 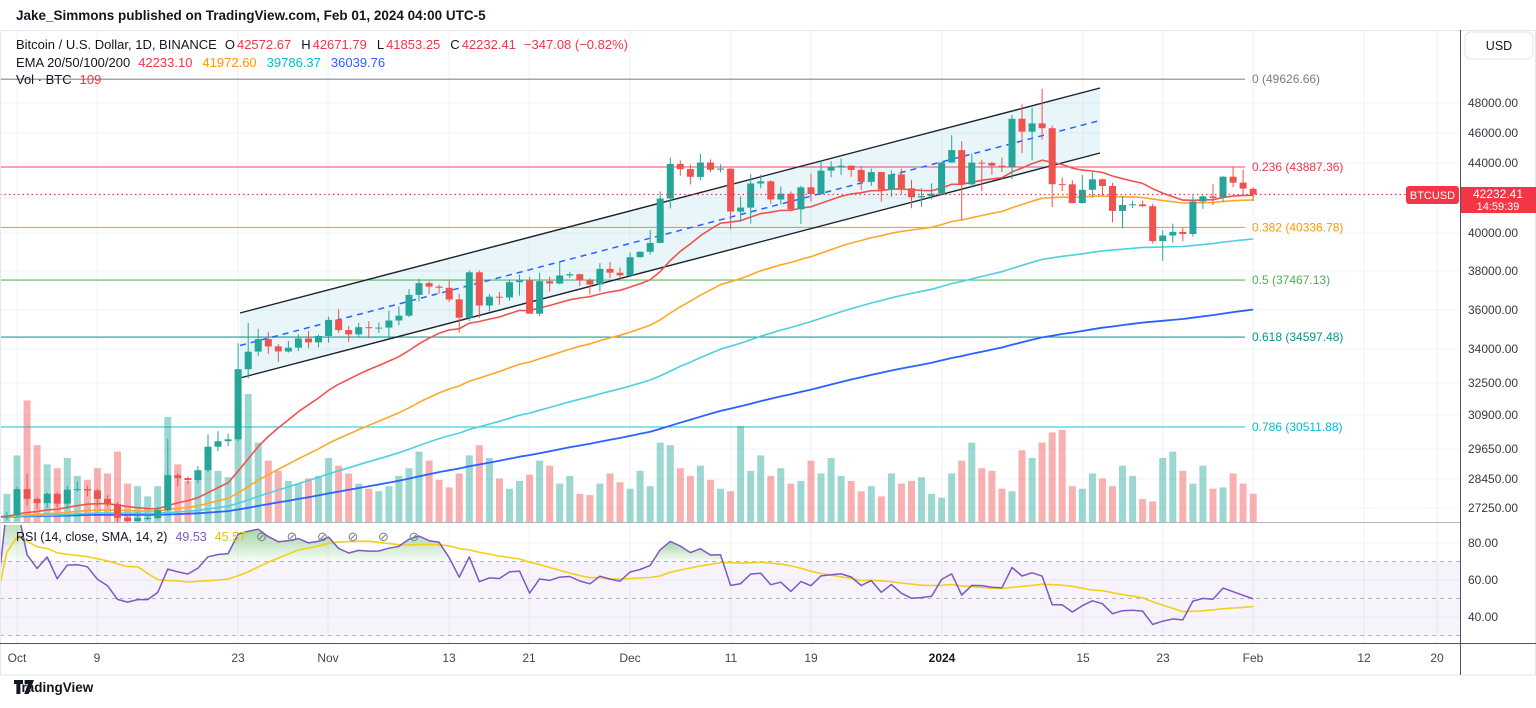 I want to click on price-axis-panel, so click(x=1498, y=337).